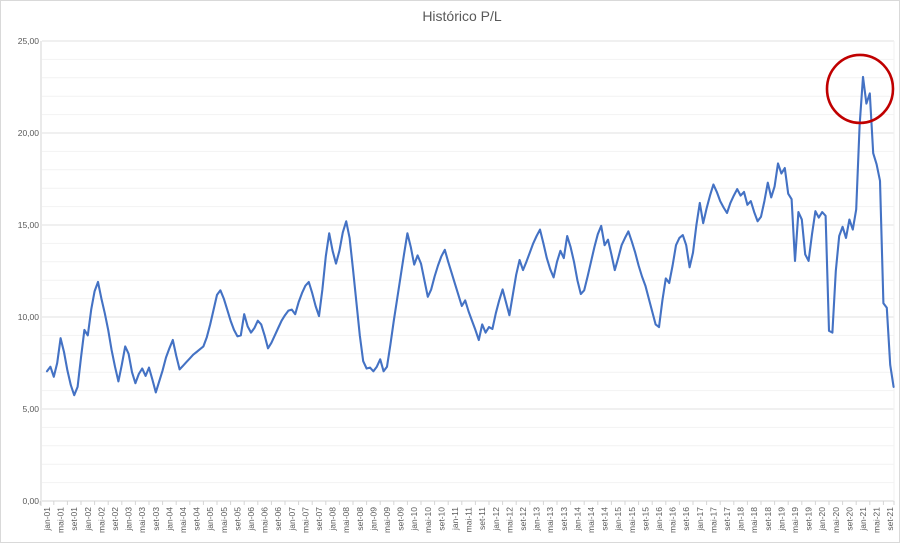  I want to click on x-axis-tick-label: set-14, so click(605, 519).